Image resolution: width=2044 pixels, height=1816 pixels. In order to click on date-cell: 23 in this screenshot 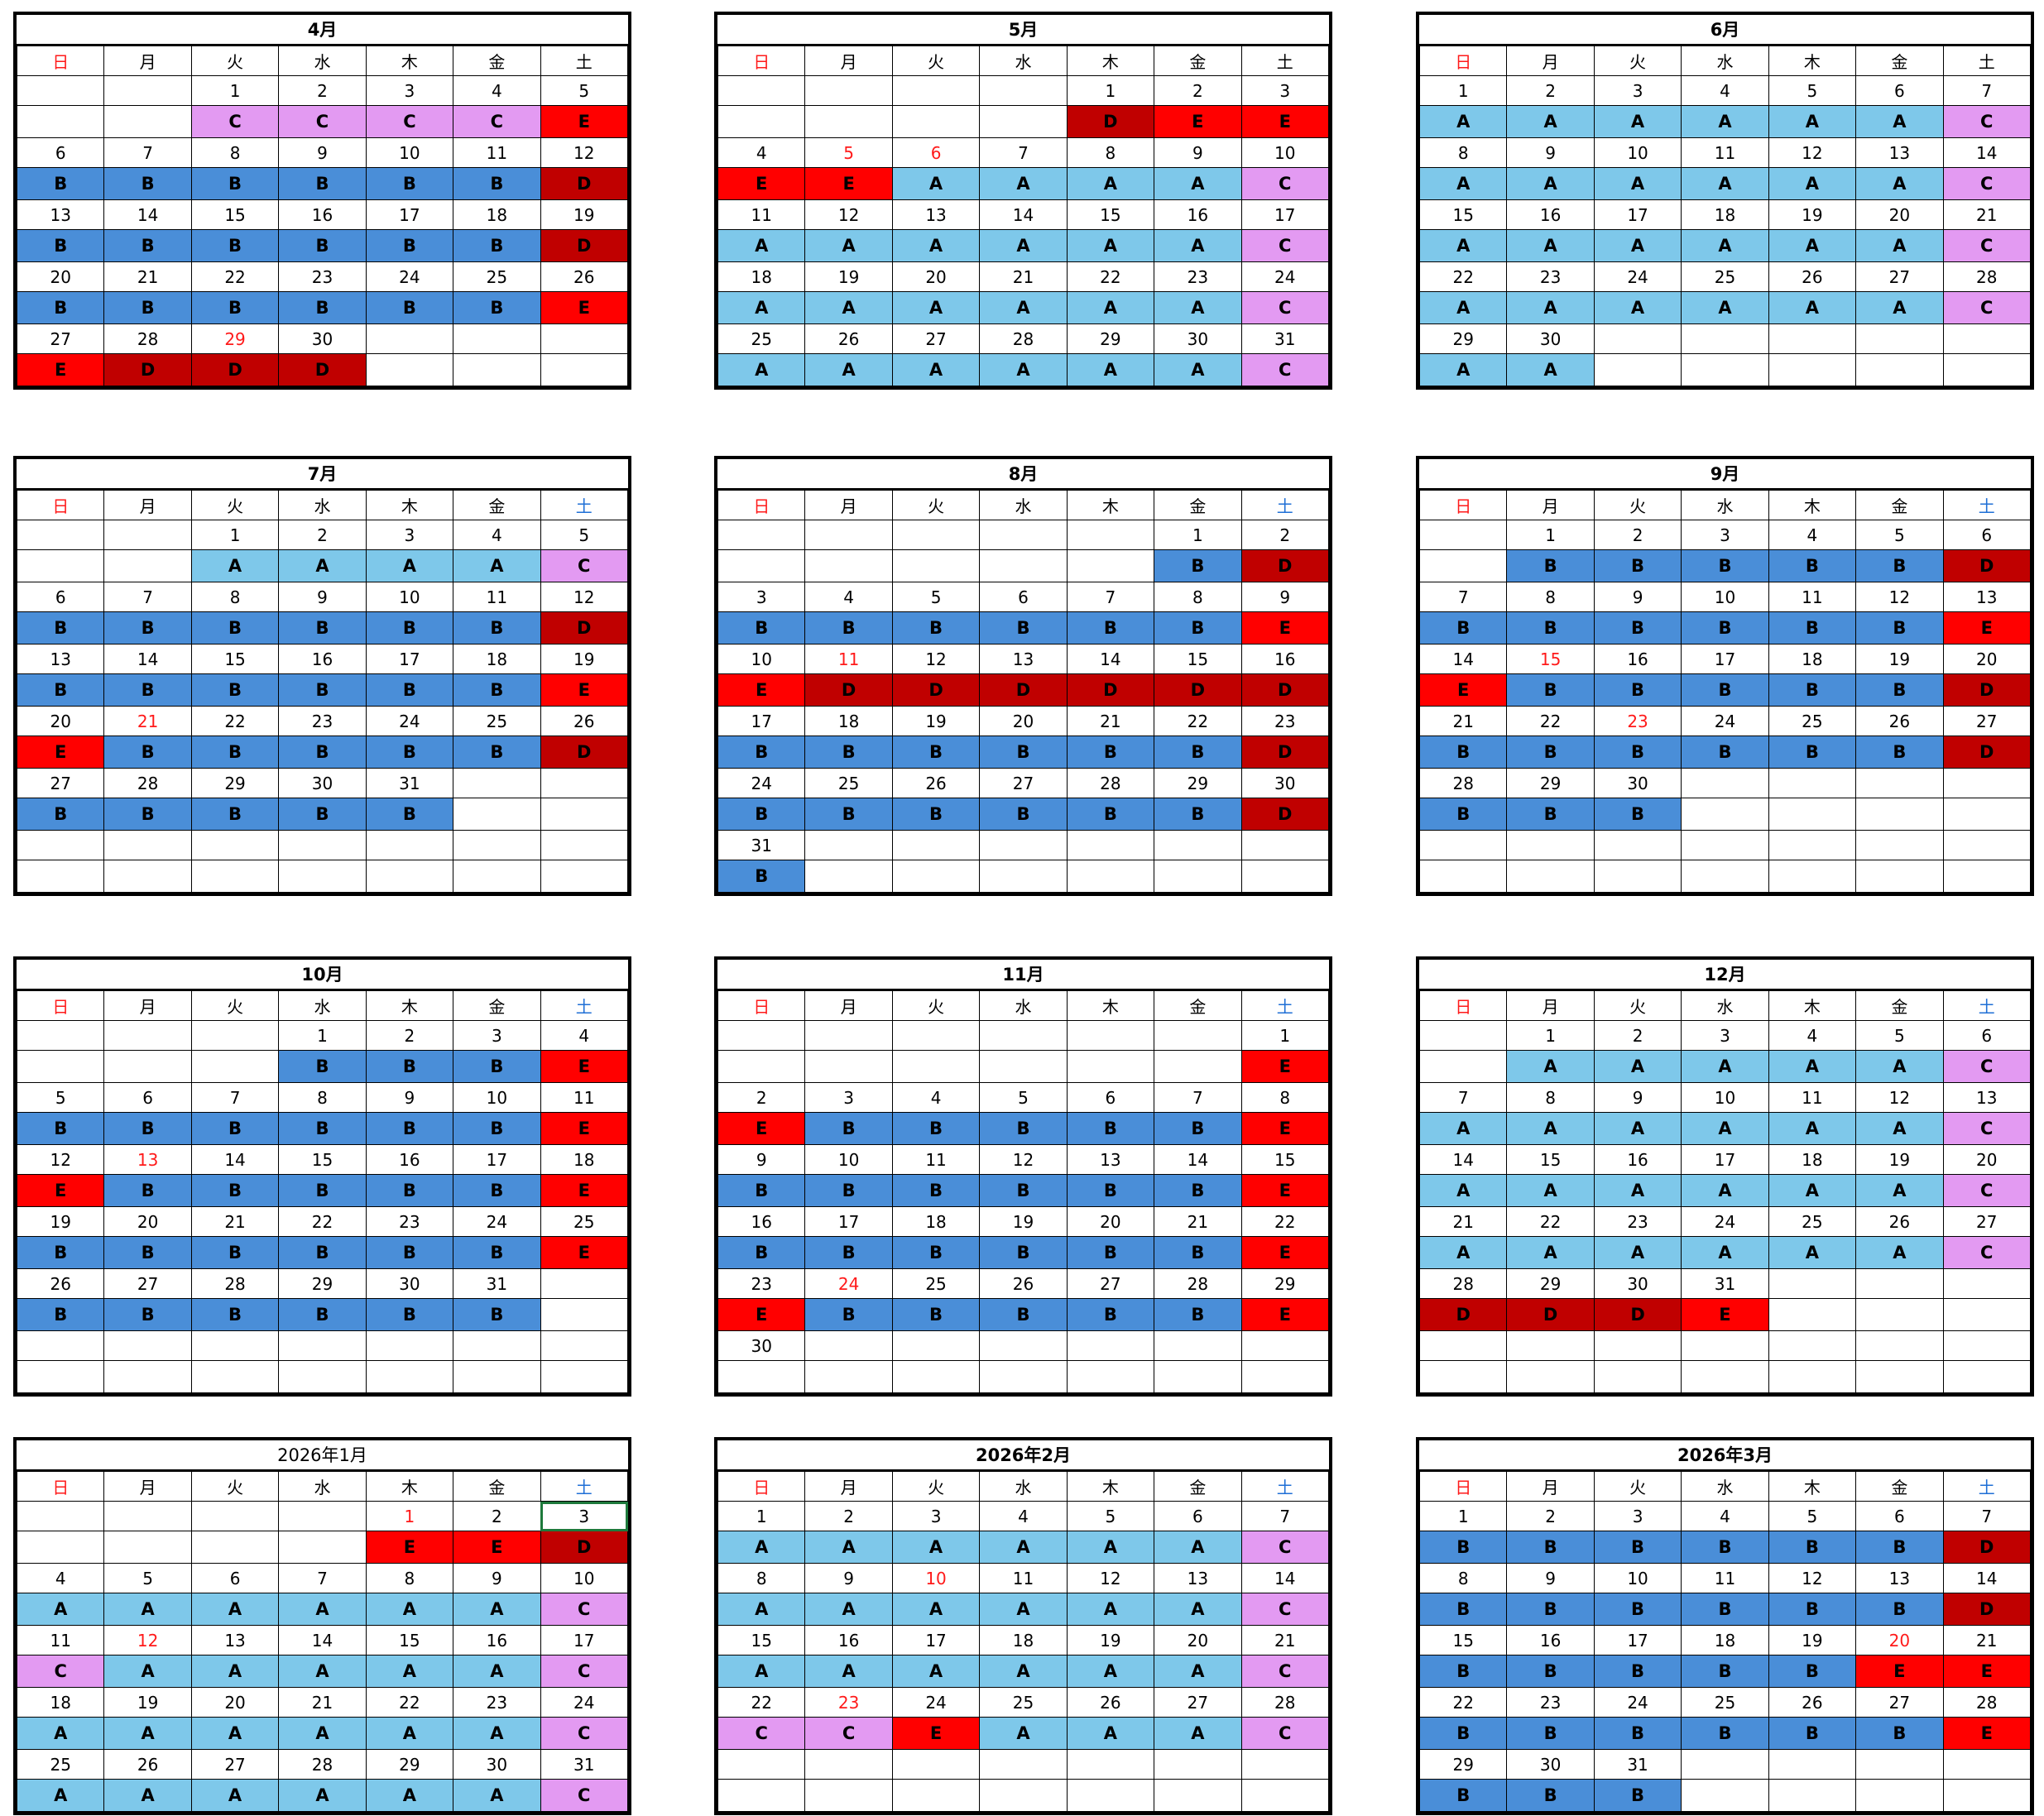, I will do `click(761, 1283)`.